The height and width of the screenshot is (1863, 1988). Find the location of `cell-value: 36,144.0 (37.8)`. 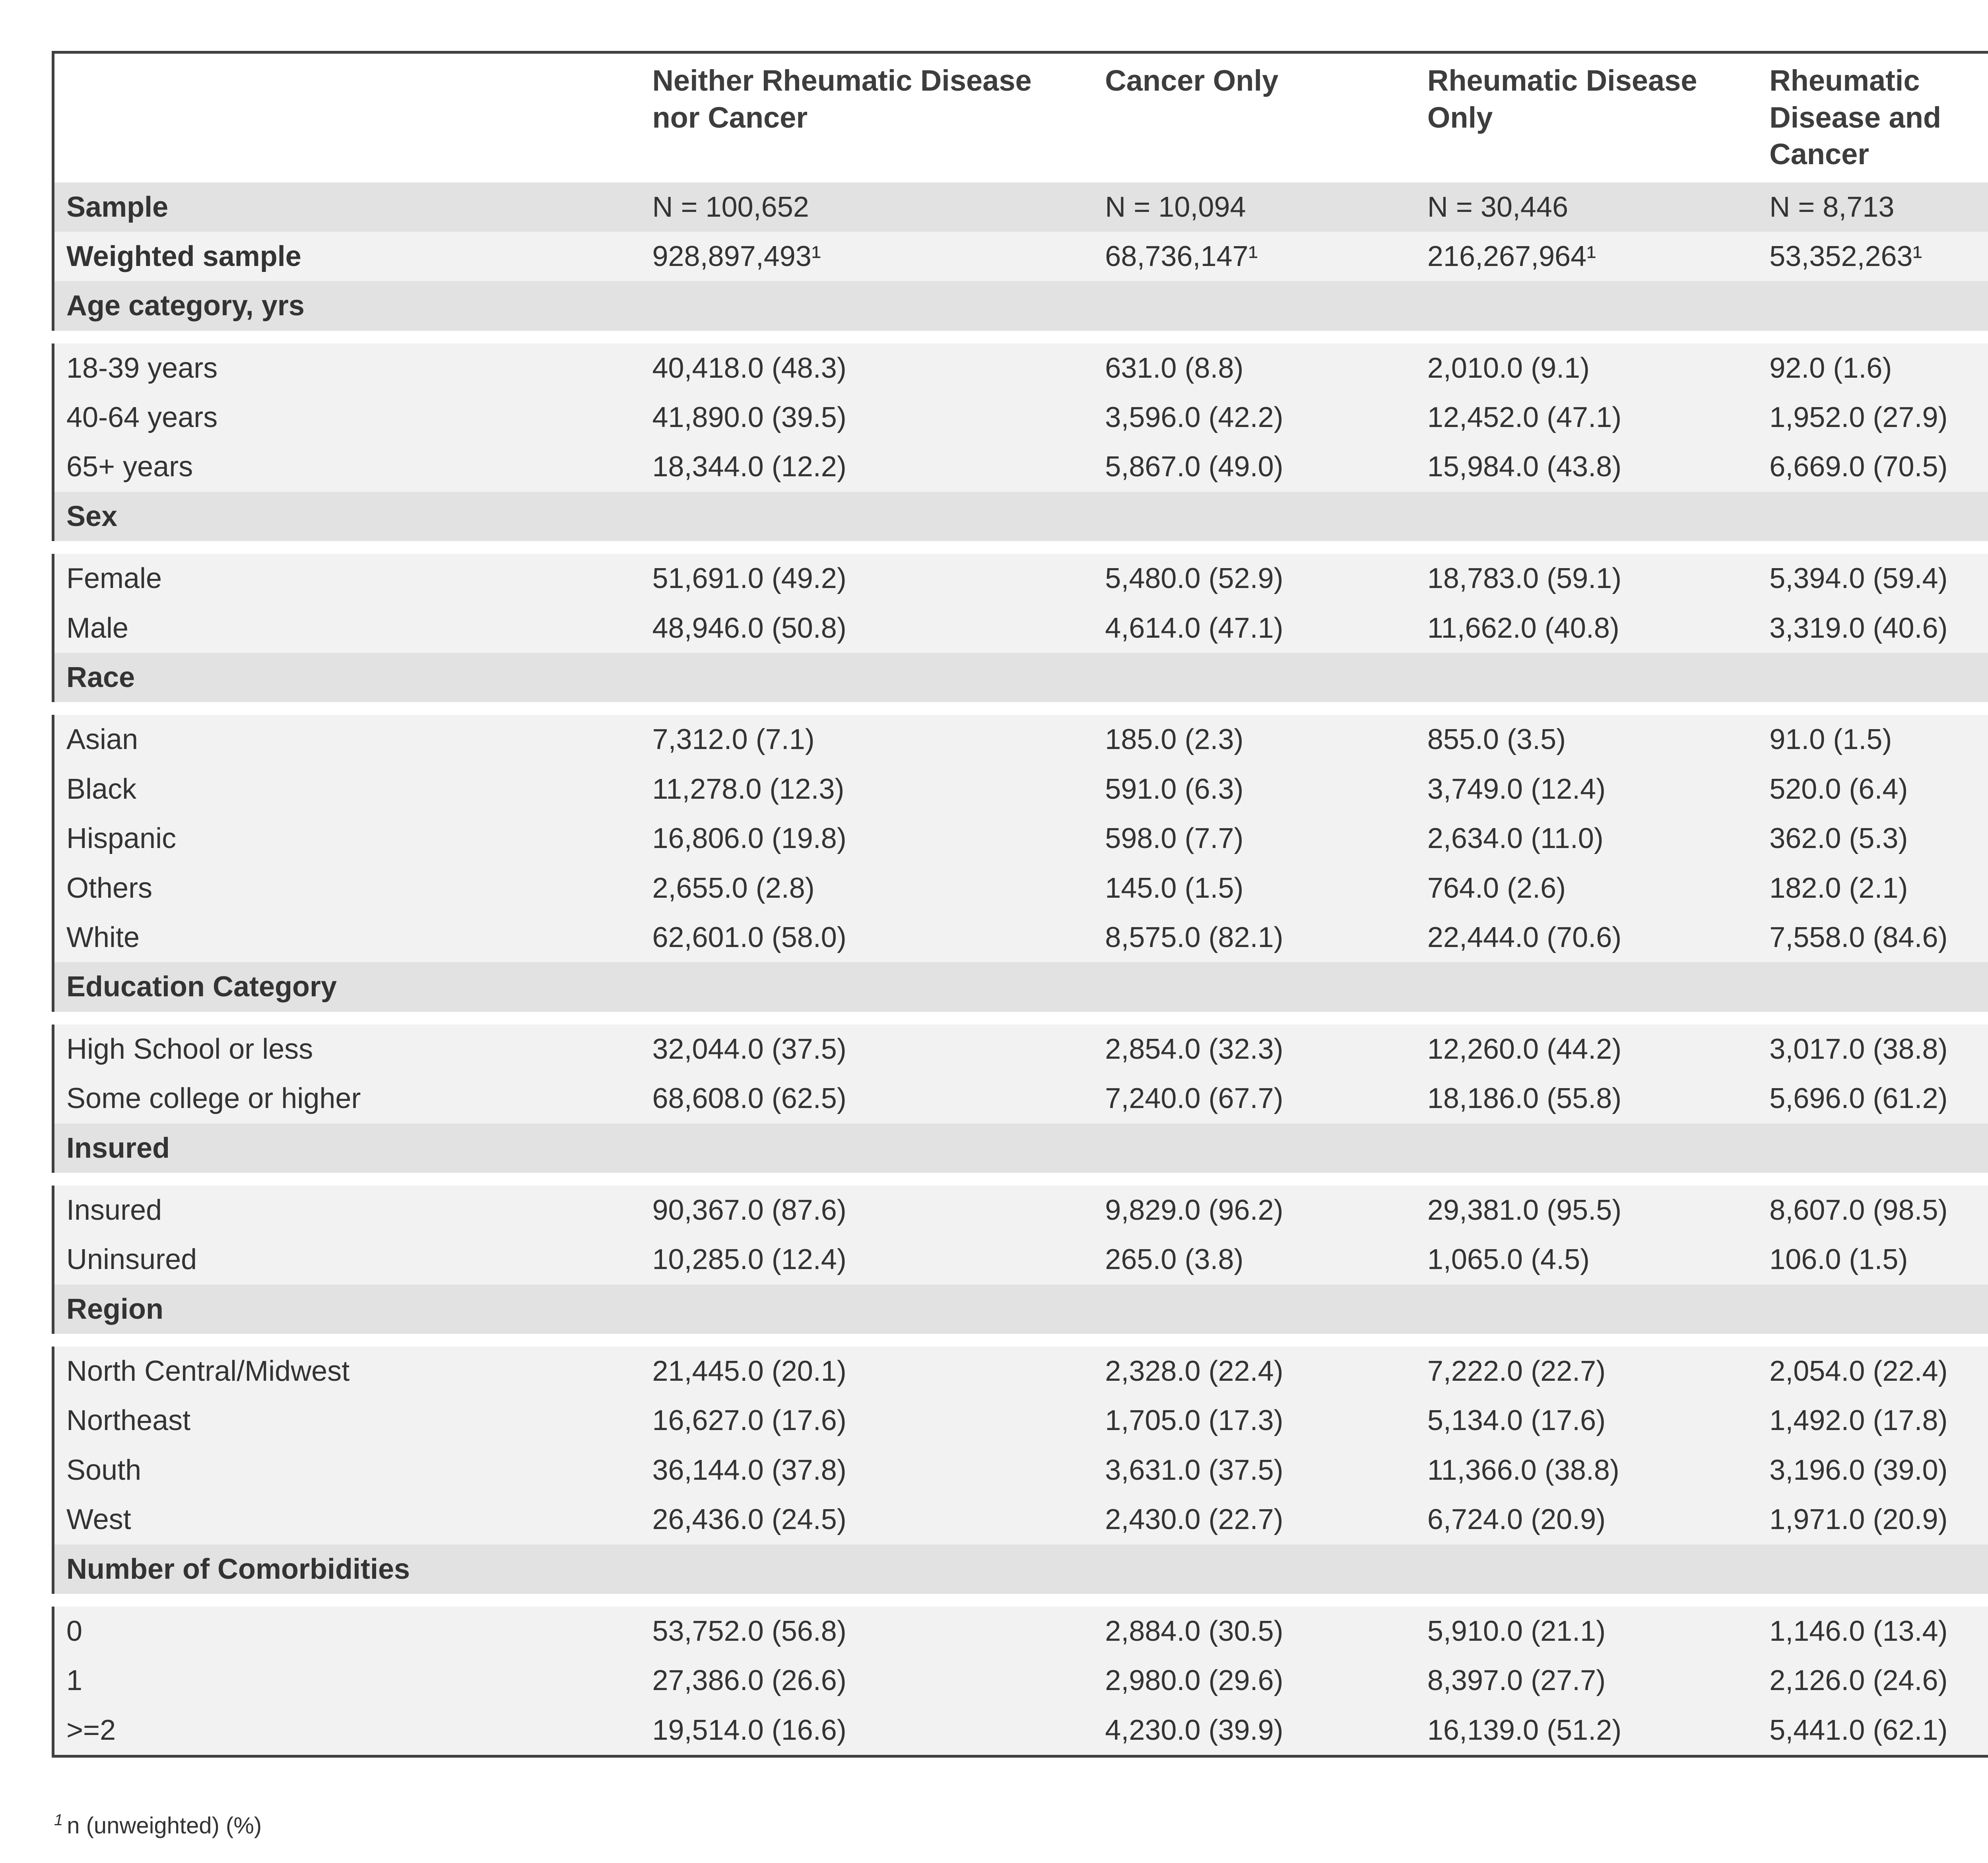

cell-value: 36,144.0 (37.8) is located at coordinates (866, 1470).